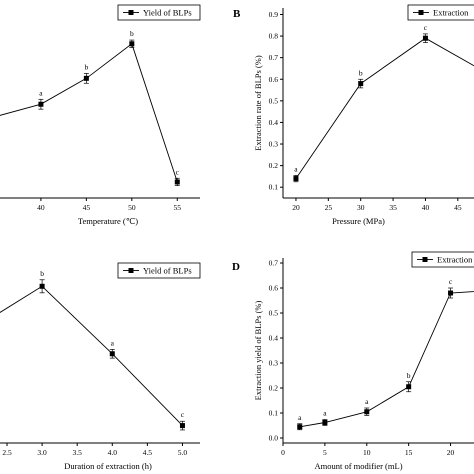  What do you see at coordinates (7, 452) in the screenshot?
I see `x-tick-label: 2.5` at bounding box center [7, 452].